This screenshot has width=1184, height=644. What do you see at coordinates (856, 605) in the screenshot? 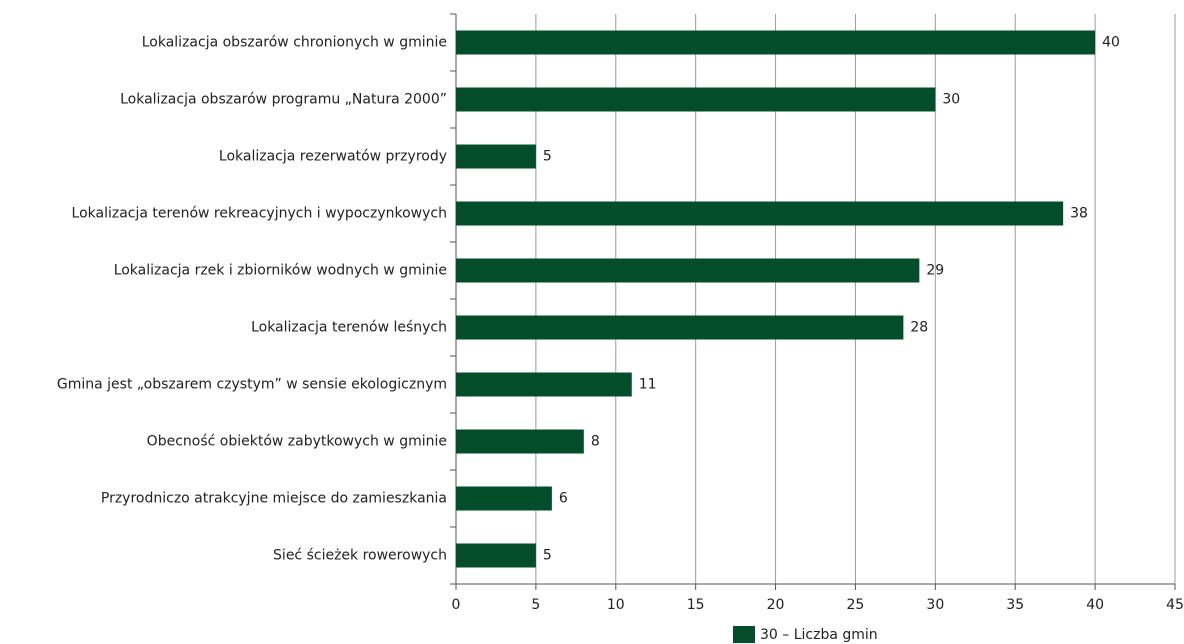
I see `x-tick-label: 25` at bounding box center [856, 605].